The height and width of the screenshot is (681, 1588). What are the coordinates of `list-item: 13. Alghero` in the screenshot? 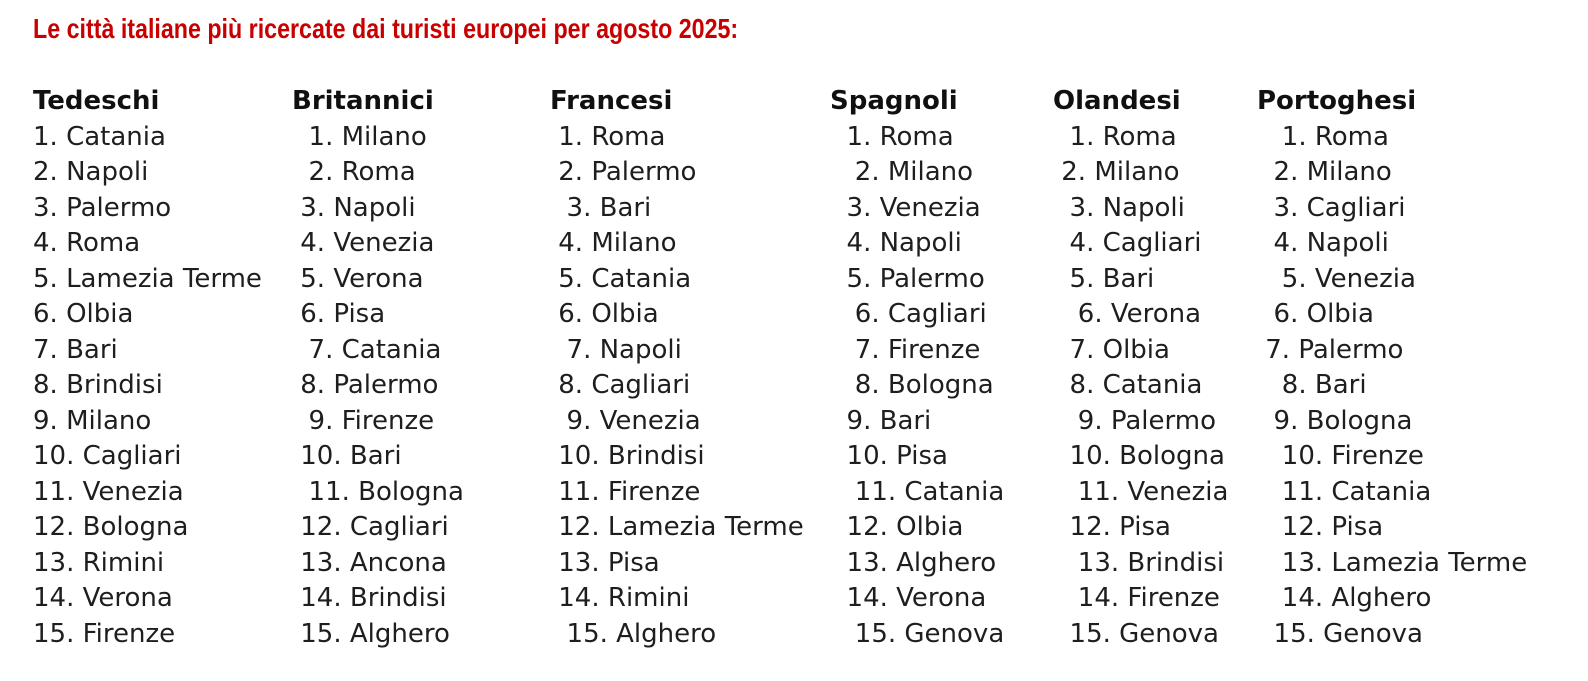 It's located at (913, 562).